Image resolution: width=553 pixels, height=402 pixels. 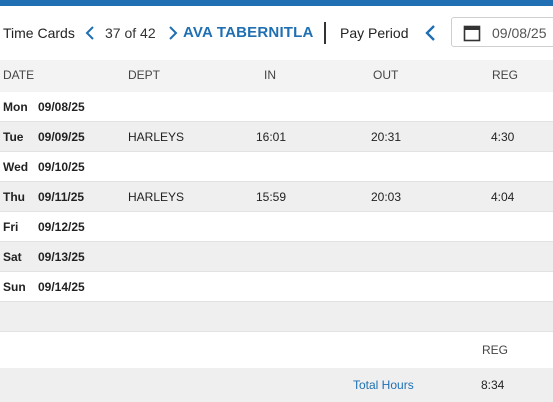 I want to click on day-cell: Wed, so click(x=16, y=167).